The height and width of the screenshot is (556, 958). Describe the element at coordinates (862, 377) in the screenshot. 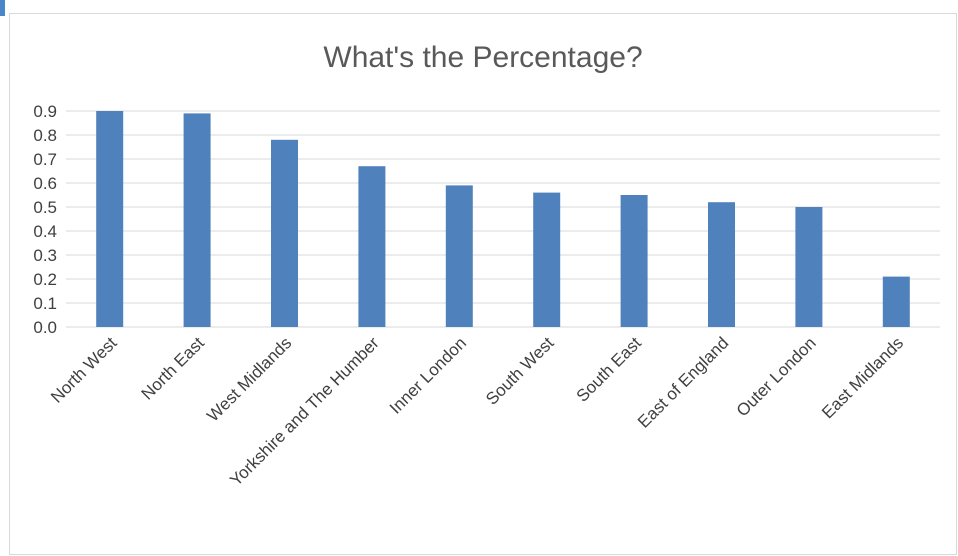

I see `x-tick-label: East Midlands` at that location.